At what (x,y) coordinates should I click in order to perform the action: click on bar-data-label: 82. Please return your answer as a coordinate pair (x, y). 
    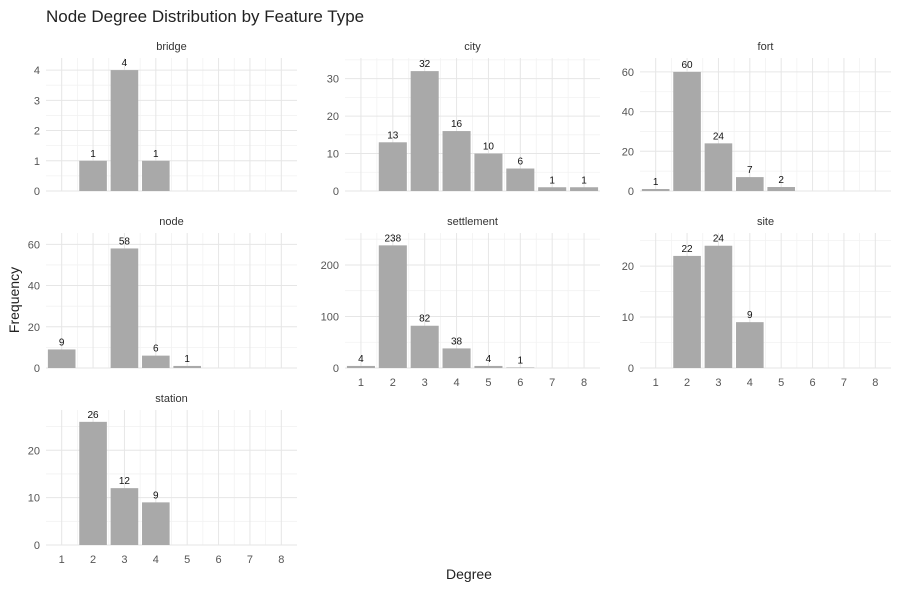
    Looking at the image, I should click on (425, 319).